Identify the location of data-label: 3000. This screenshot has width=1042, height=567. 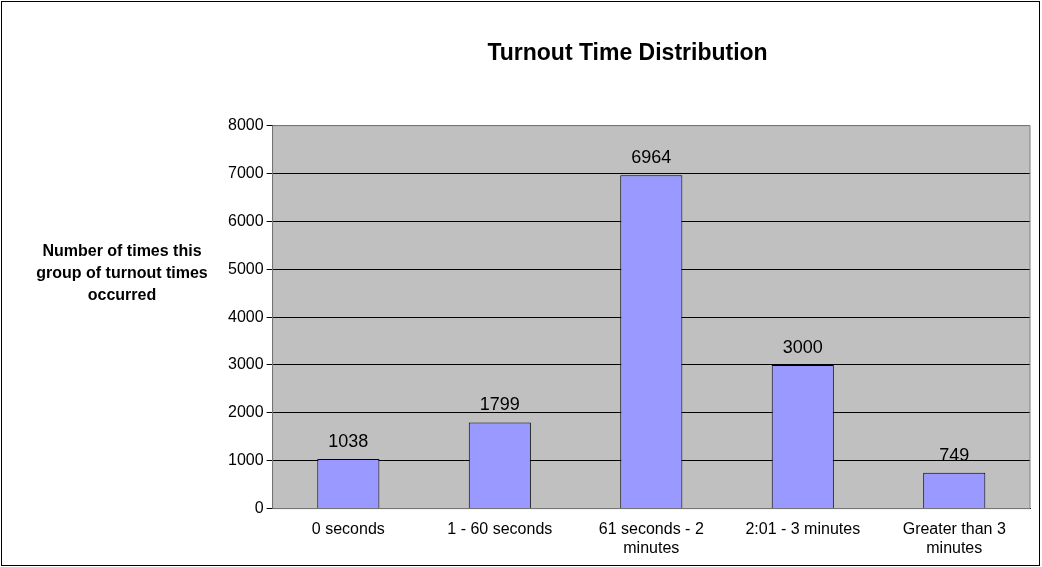
(802, 346).